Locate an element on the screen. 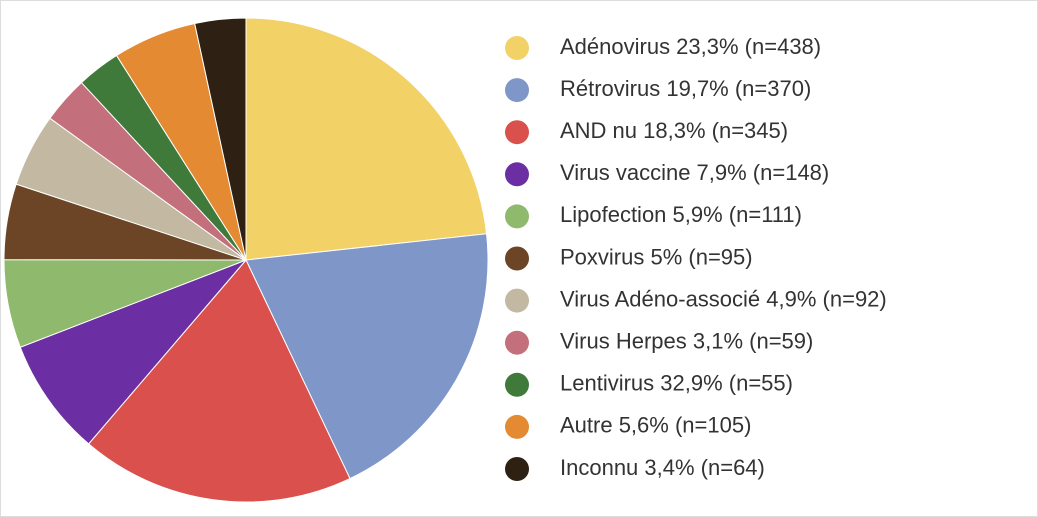  legend-label: Lentivirus 32,9% (n=55) is located at coordinates (676, 383).